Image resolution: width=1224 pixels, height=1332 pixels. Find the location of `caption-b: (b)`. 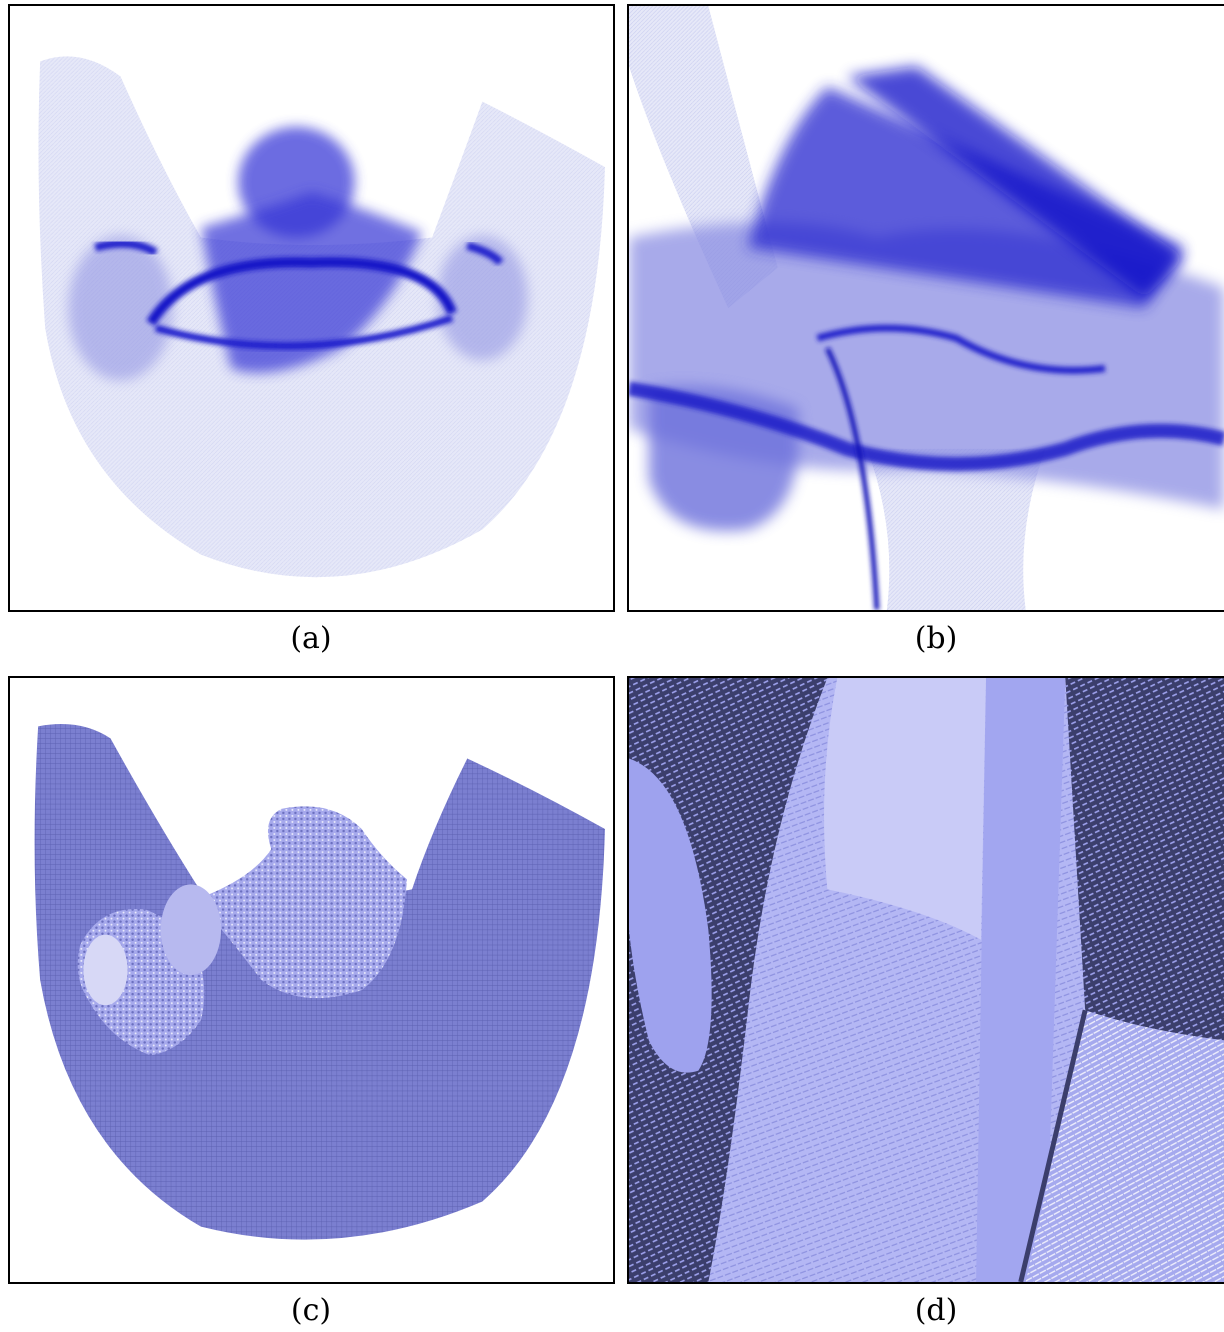

caption-b: (b) is located at coordinates (936, 638).